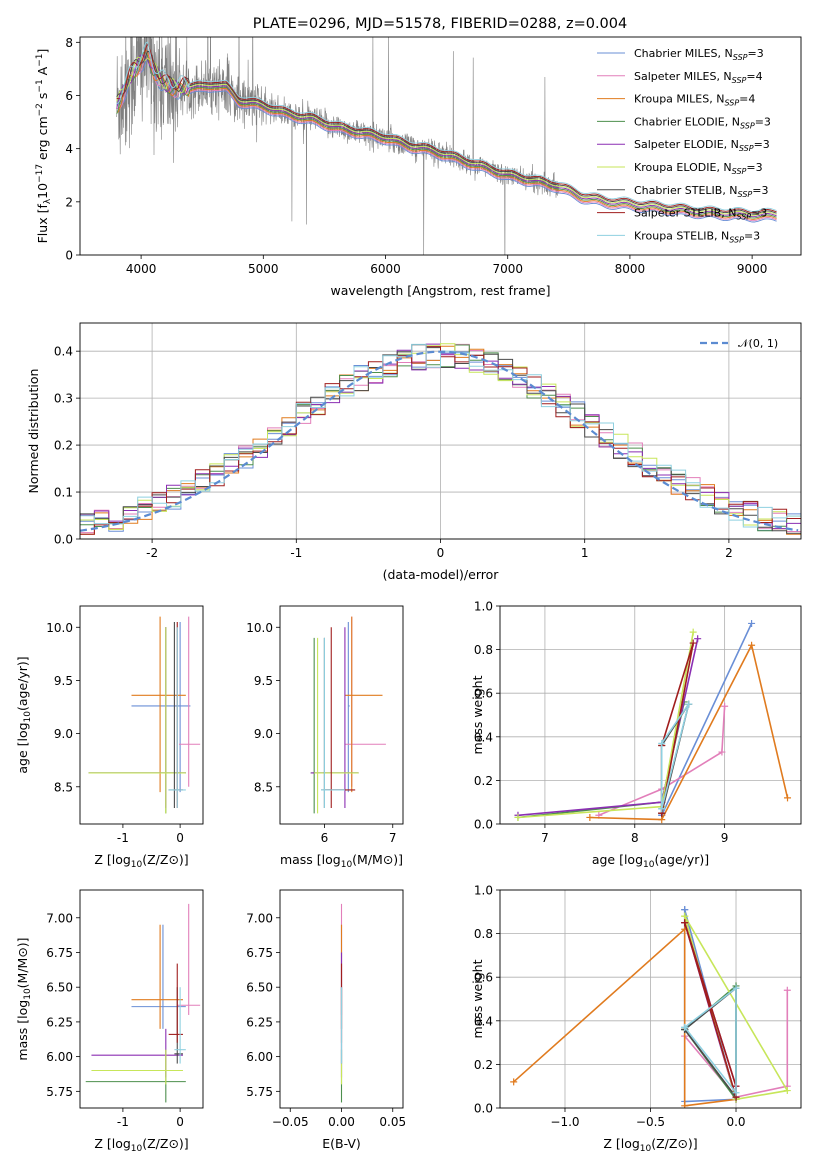  Describe the element at coordinates (263, 681) in the screenshot. I see `y-tick-label: 9.5` at that location.